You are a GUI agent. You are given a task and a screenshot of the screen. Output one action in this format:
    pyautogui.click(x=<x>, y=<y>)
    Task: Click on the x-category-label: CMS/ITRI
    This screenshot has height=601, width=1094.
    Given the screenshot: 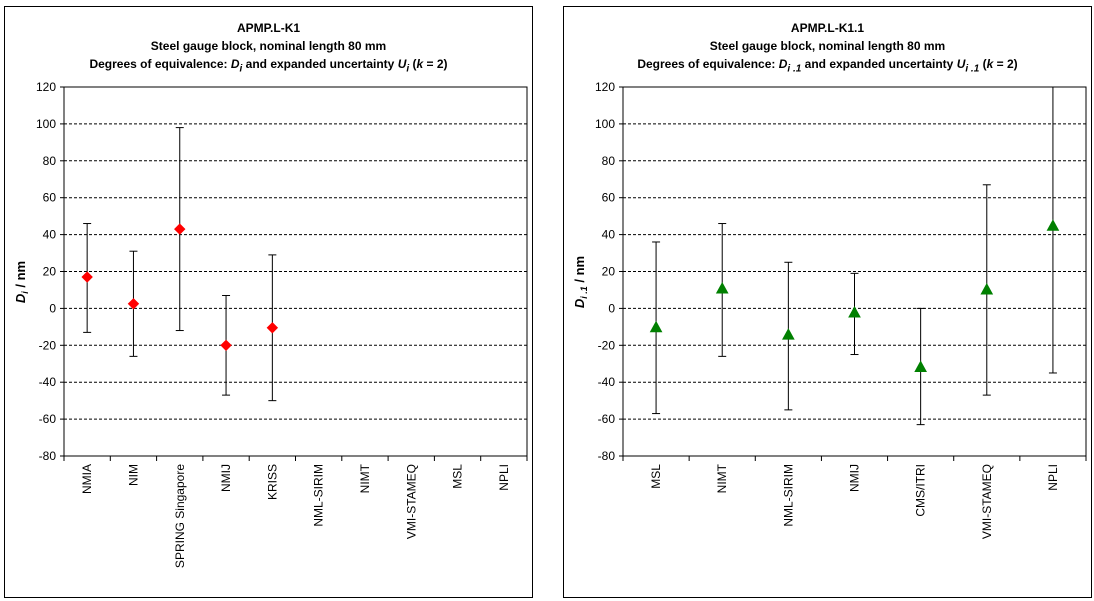 What is the action you would take?
    pyautogui.click(x=921, y=490)
    